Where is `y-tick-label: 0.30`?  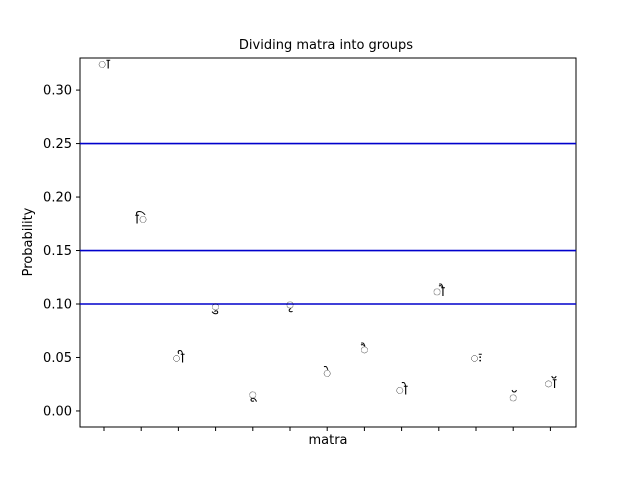
y-tick-label: 0.30 is located at coordinates (57, 91).